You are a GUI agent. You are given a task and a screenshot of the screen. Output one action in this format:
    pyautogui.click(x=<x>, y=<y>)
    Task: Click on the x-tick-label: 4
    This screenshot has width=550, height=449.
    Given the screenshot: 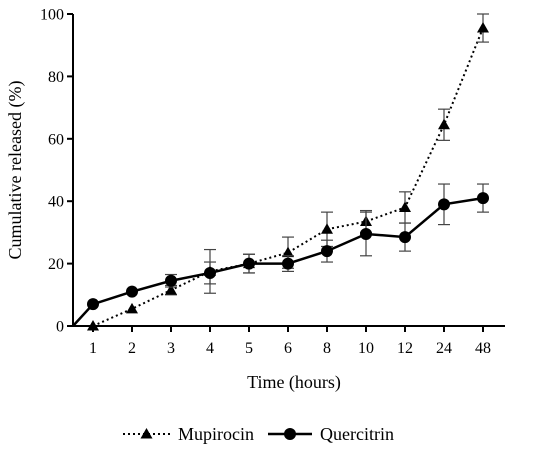 What is the action you would take?
    pyautogui.click(x=210, y=348)
    